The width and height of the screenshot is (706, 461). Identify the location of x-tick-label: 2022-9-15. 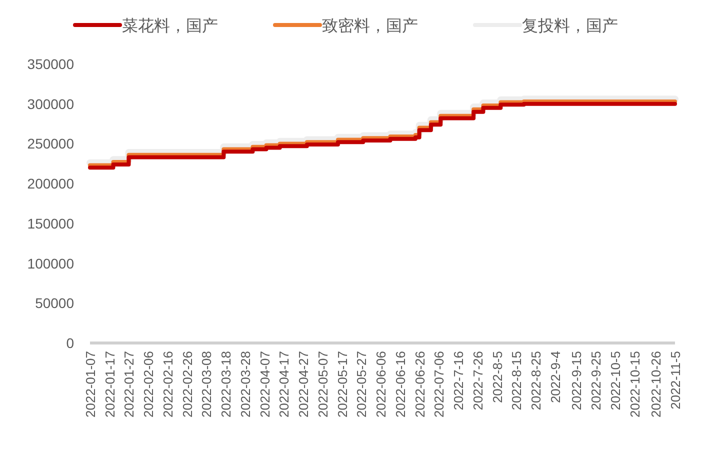
(576, 380).